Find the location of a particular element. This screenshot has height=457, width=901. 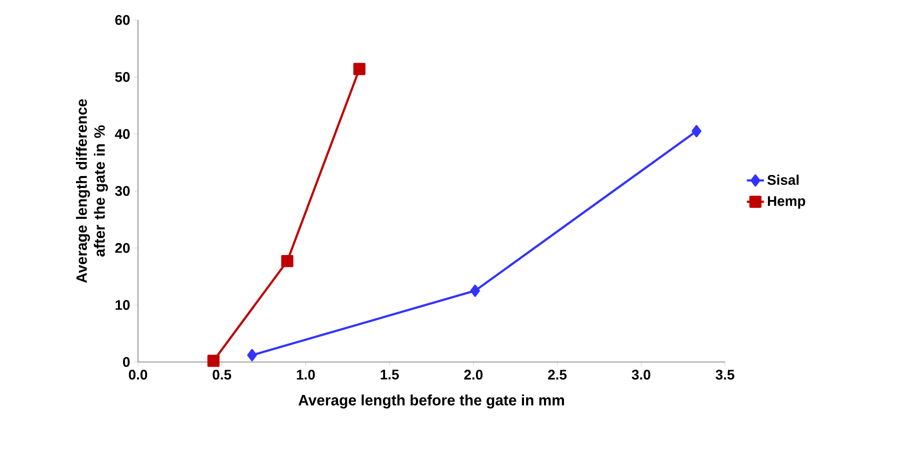

x-tick-label: 1.5 is located at coordinates (389, 375).